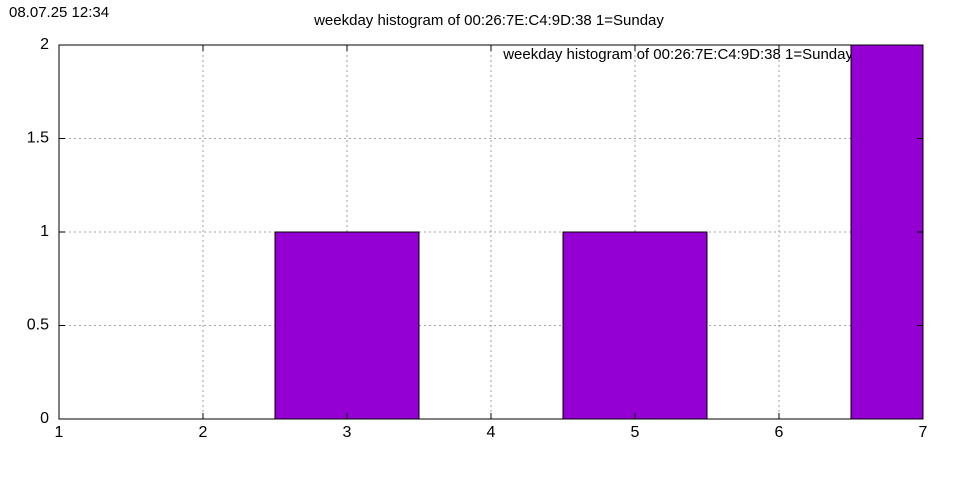  Describe the element at coordinates (44, 418) in the screenshot. I see `y-tick-label: 0` at that location.